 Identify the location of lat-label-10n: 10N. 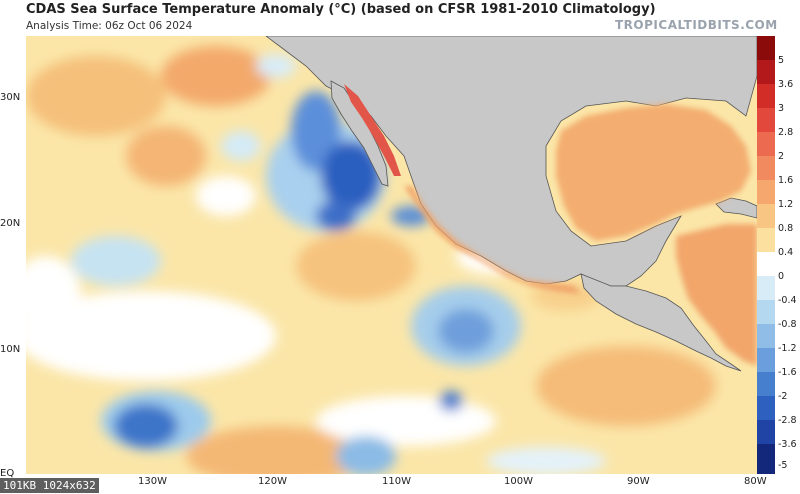
(10, 349).